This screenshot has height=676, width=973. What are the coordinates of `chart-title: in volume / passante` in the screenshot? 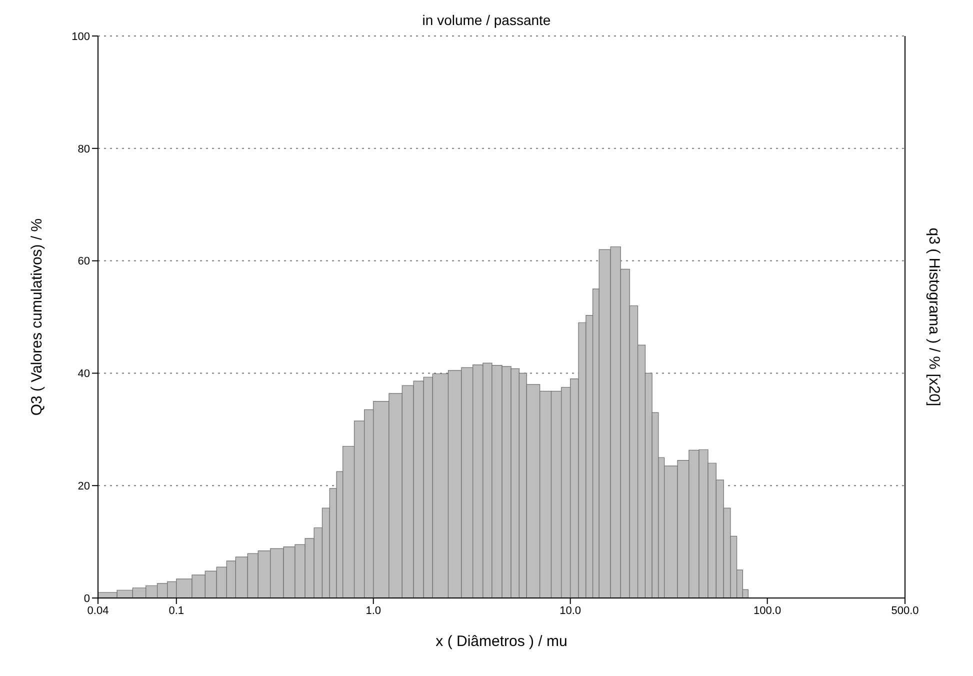 It's located at (486, 20).